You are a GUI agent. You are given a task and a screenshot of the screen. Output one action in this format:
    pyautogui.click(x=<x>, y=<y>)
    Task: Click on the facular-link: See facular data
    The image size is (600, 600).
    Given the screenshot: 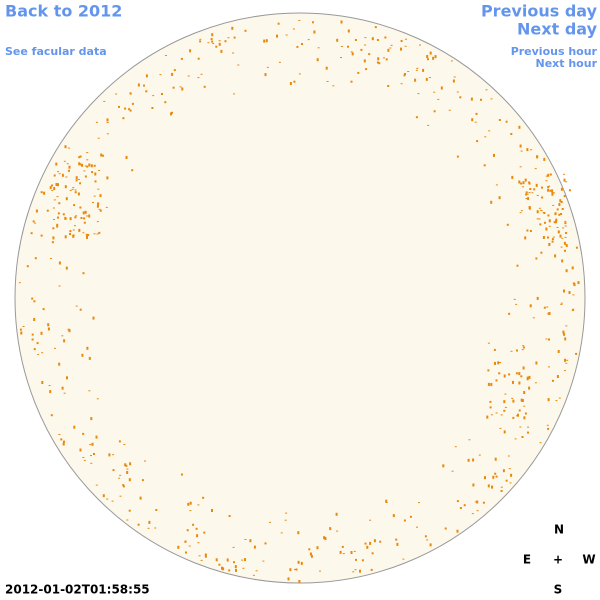 What is the action you would take?
    pyautogui.click(x=56, y=51)
    